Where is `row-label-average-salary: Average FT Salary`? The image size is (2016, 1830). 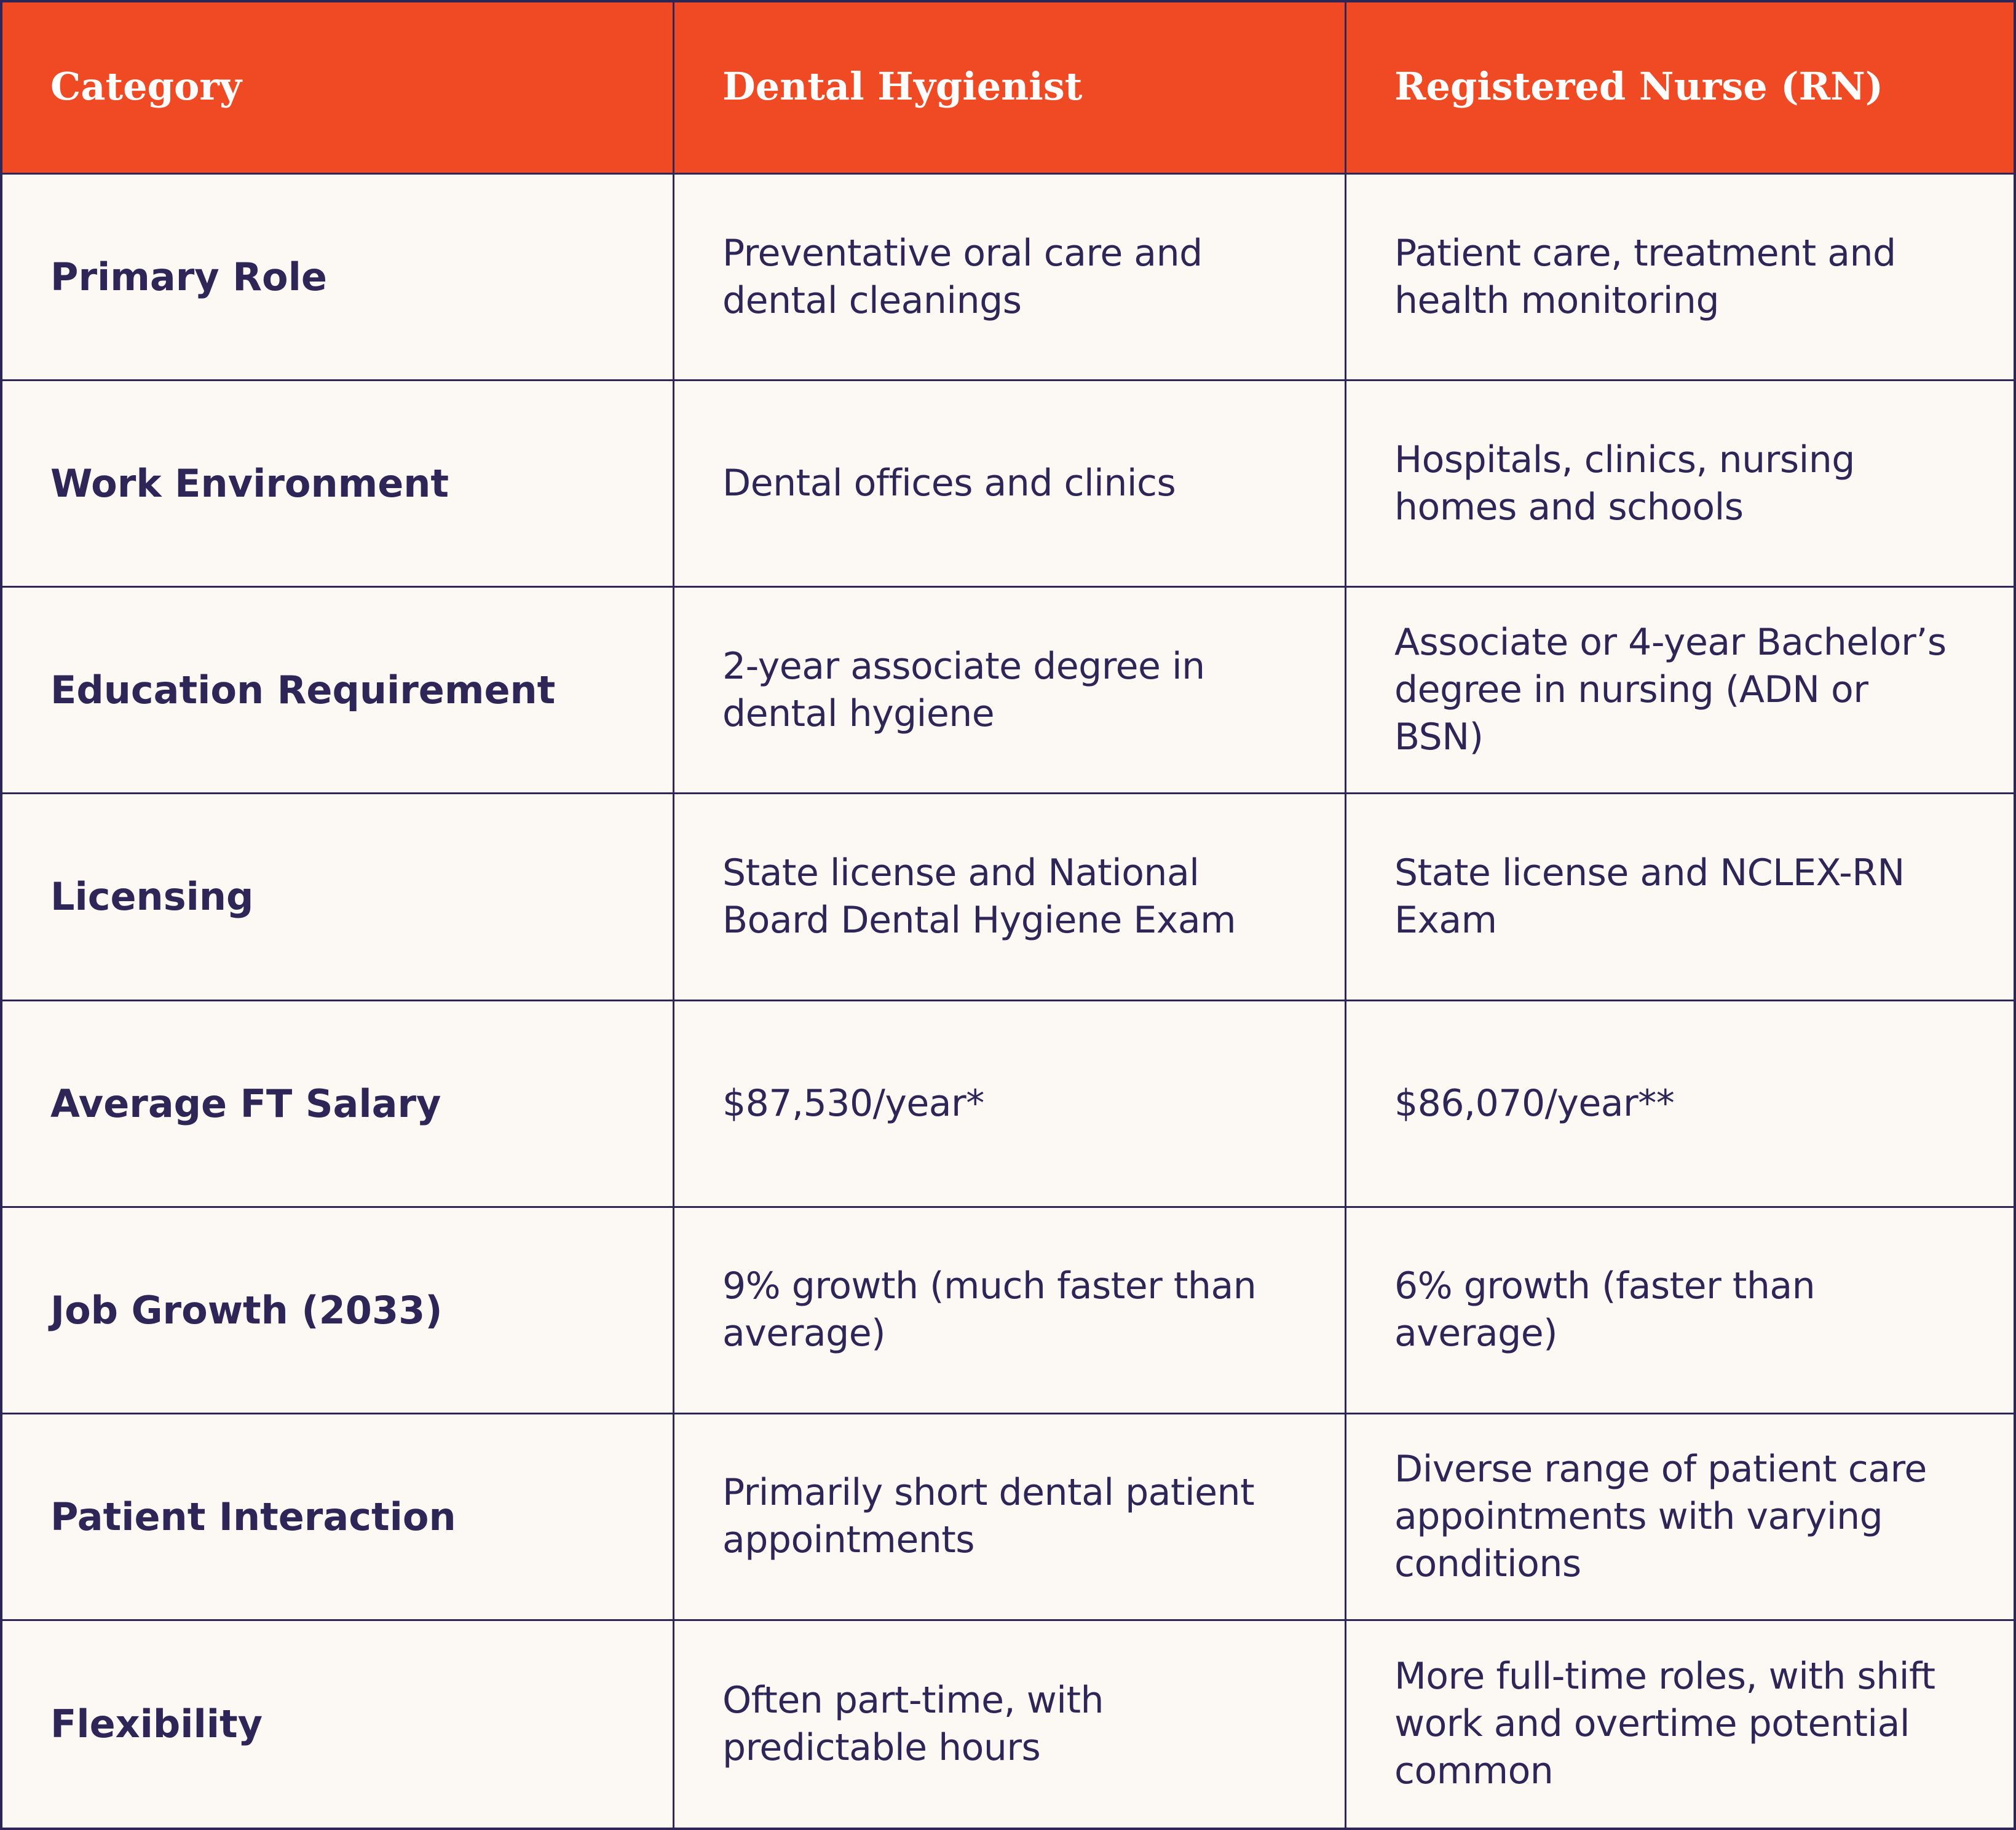 row-label-average-salary: Average FT Salary is located at coordinates (338, 1104).